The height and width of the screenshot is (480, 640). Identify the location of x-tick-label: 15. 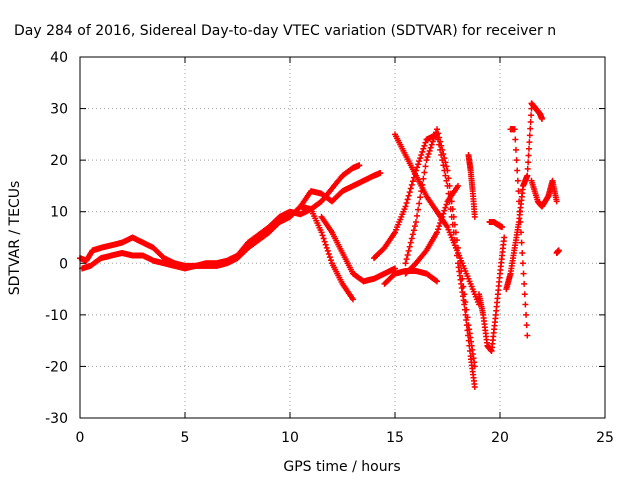
(395, 438).